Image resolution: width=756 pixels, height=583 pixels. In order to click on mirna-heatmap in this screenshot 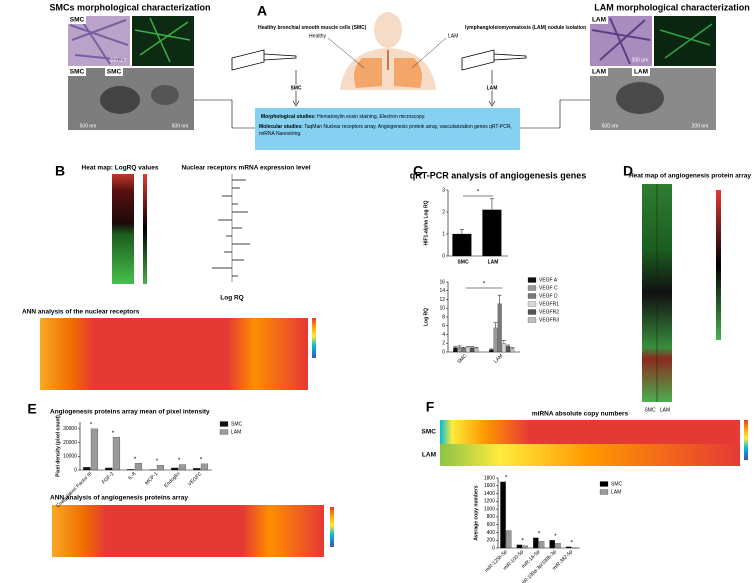, I will do `click(590, 455)`.